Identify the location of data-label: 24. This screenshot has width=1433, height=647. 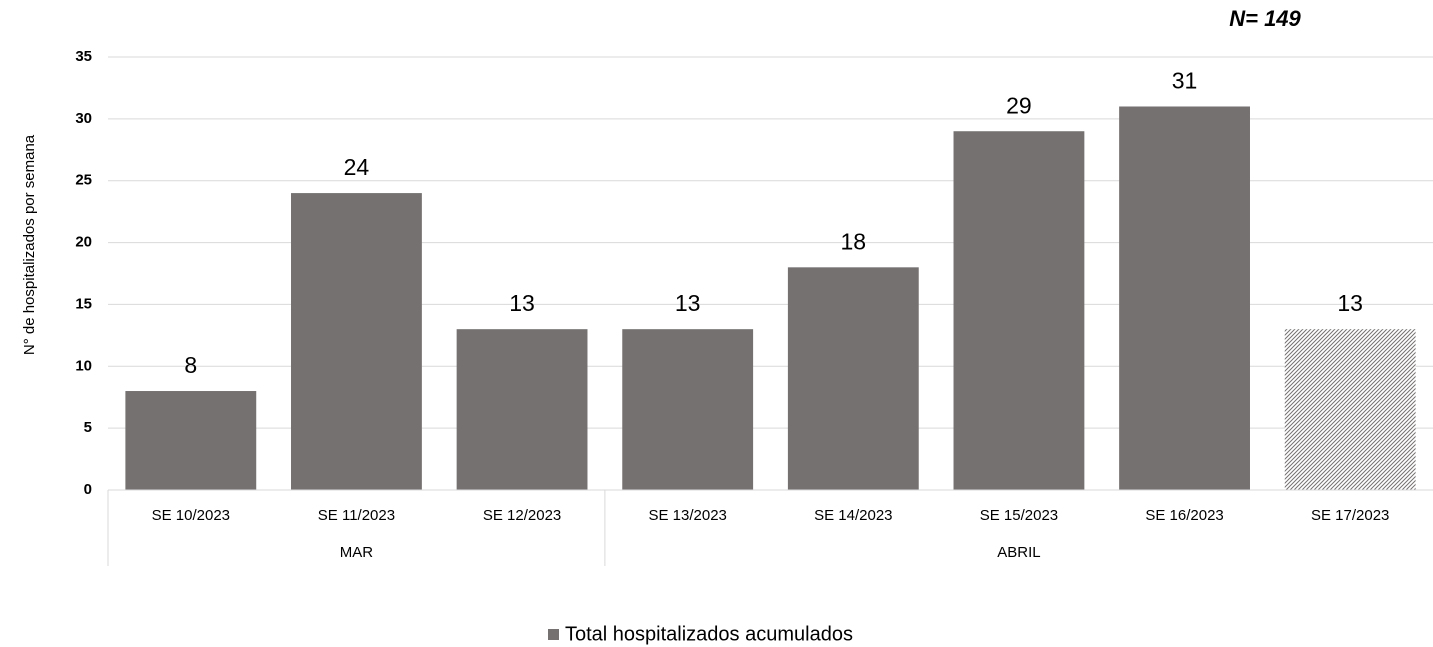
(357, 167).